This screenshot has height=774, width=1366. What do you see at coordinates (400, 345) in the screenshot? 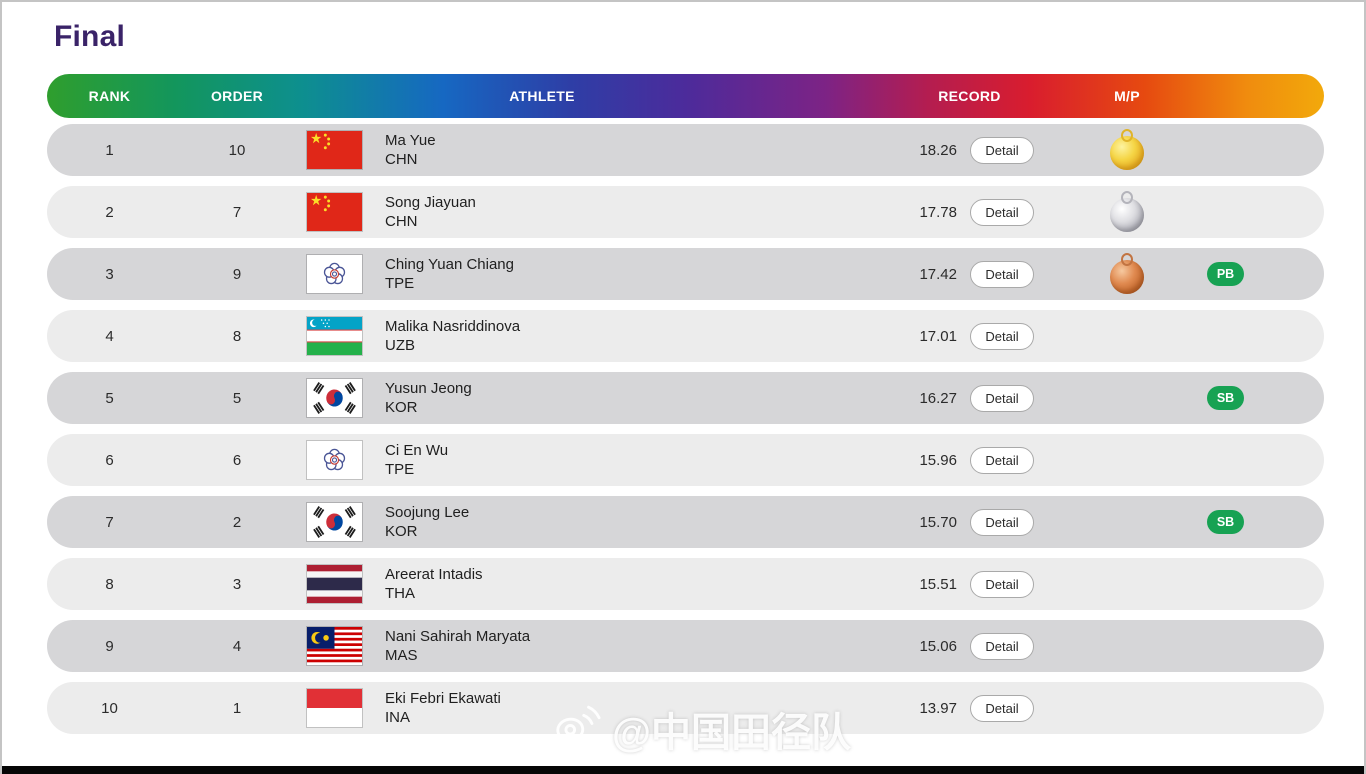
I see `athlete-country: UZB` at bounding box center [400, 345].